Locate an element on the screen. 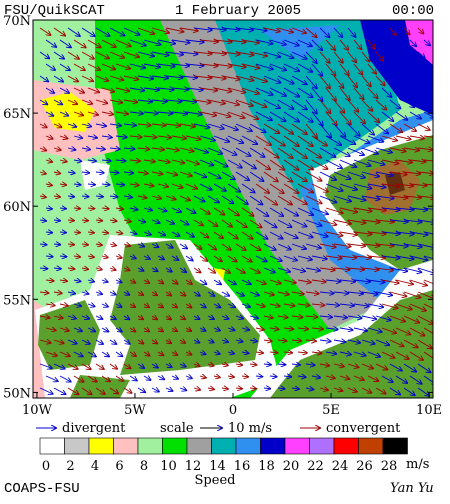  lon-label: 5W is located at coordinates (135, 410).